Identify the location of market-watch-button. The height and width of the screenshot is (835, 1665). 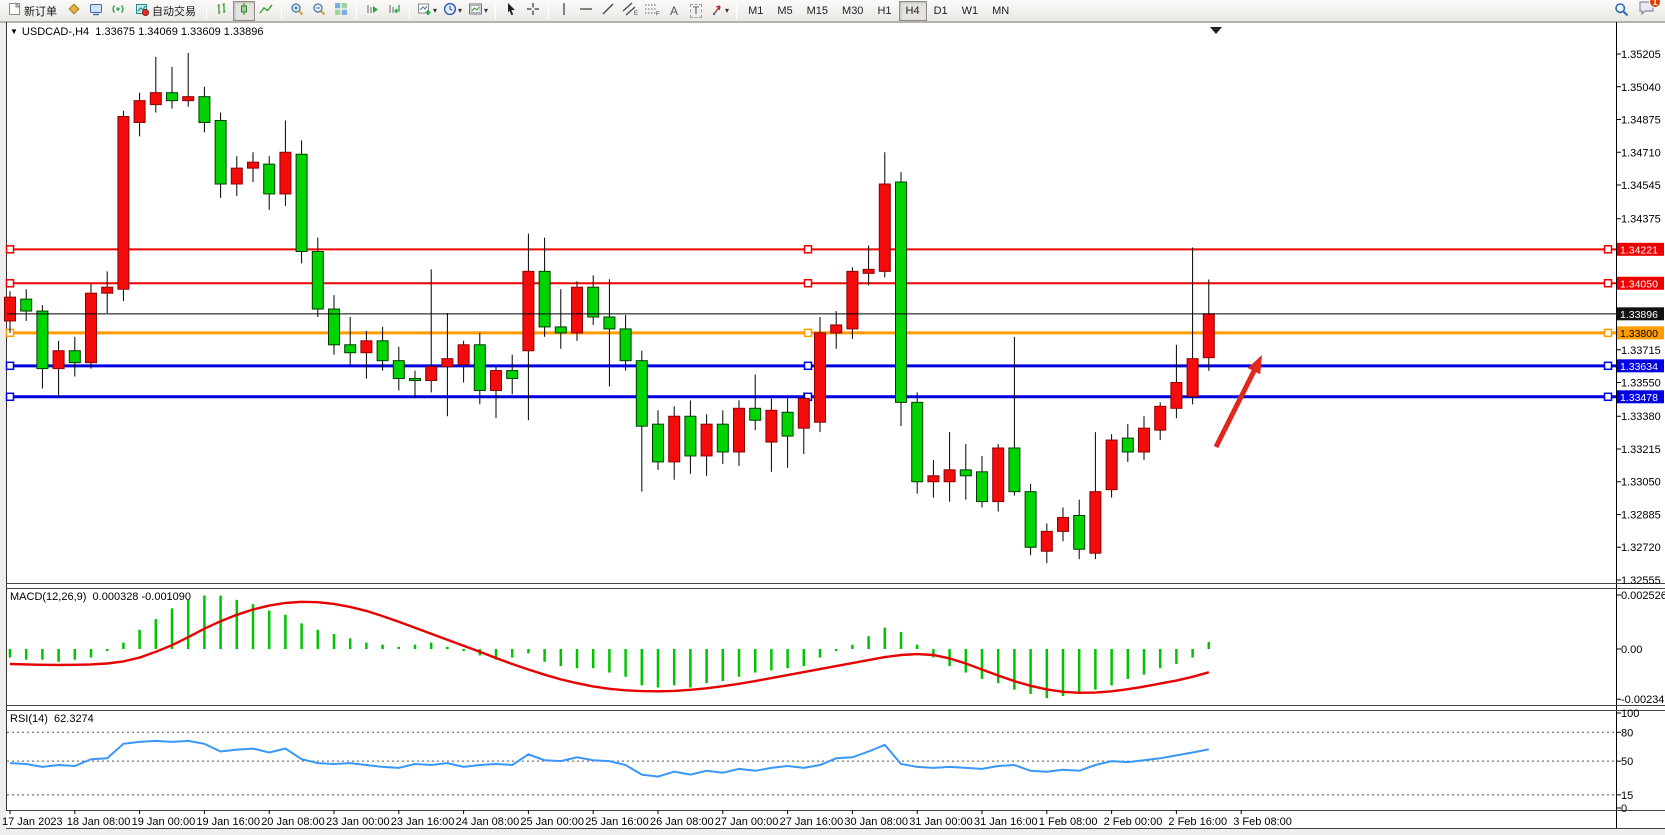
(96, 11).